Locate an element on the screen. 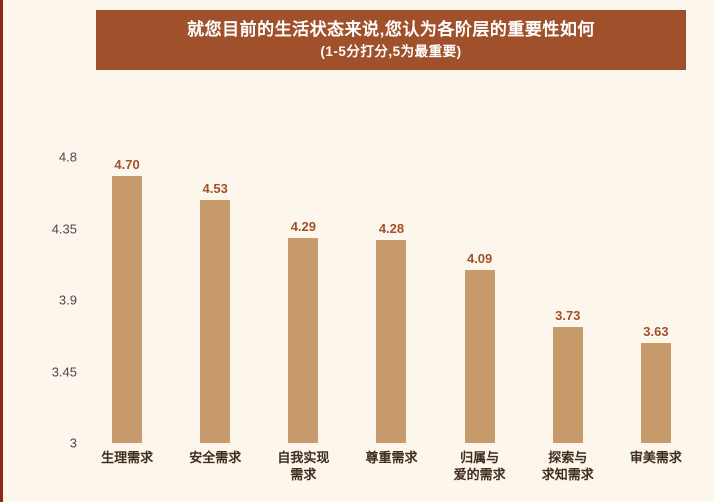 This screenshot has width=714, height=502. bar-area: 4.28 is located at coordinates (391, 300).